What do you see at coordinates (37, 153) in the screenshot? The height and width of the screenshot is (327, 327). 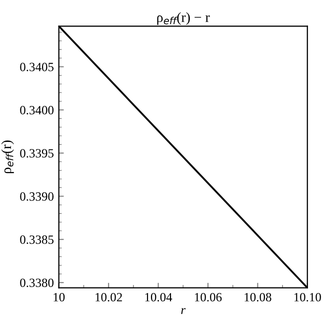 I see `y-tick-label: 0.3395` at bounding box center [37, 153].